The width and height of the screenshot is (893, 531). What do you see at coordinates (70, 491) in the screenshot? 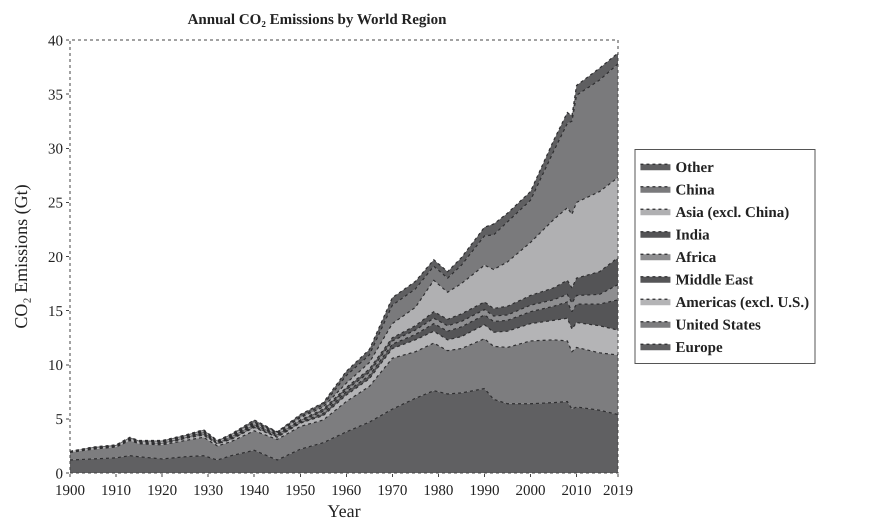
I see `x-tick-label: 1900` at bounding box center [70, 491].